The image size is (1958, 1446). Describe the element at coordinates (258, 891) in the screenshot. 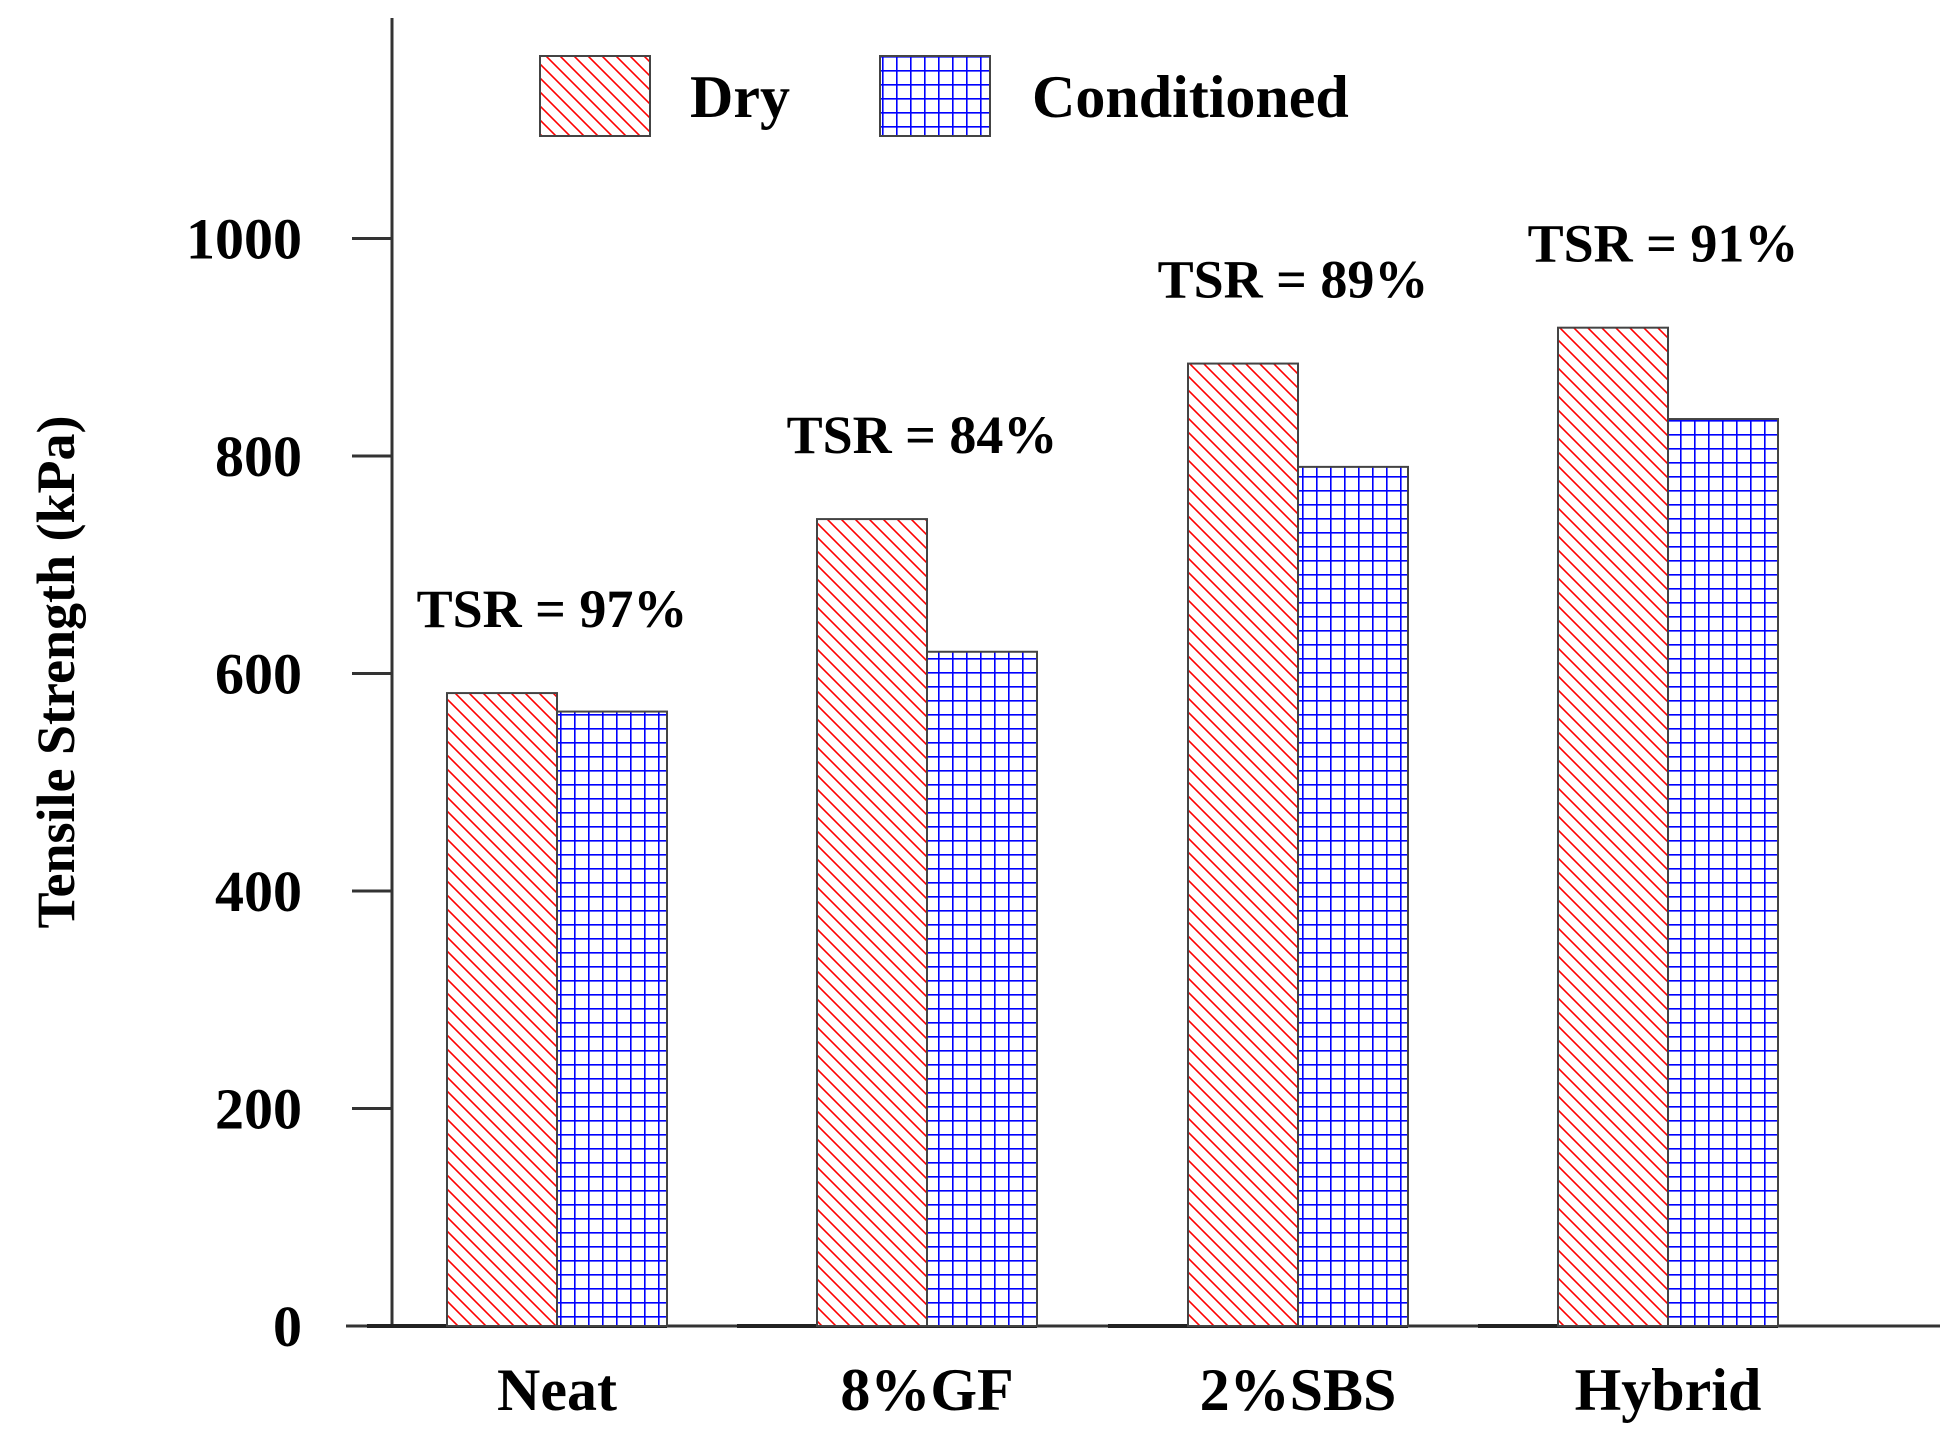

I see `y-tick-label-400: 400` at that location.